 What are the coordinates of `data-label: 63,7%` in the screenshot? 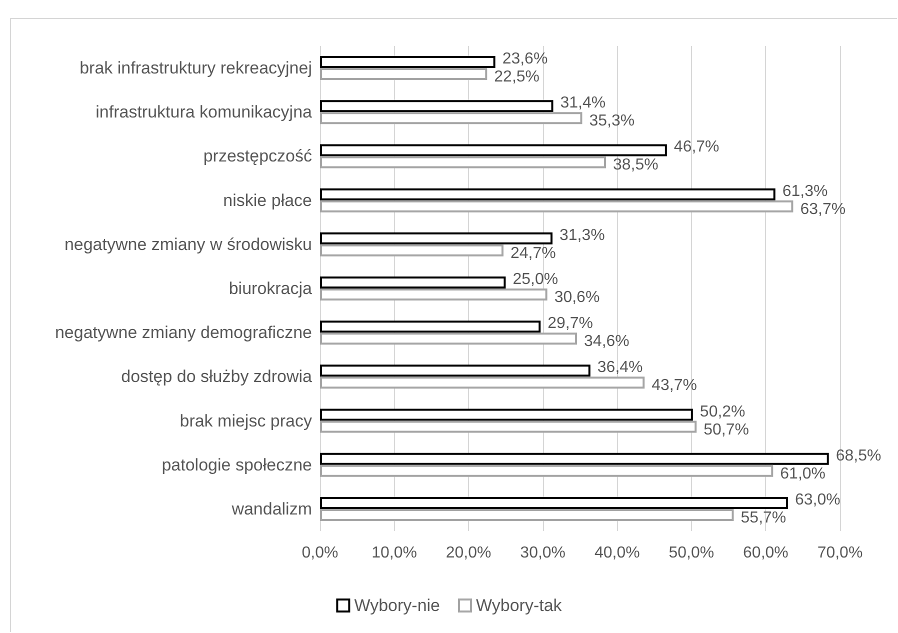 It's located at (823, 209).